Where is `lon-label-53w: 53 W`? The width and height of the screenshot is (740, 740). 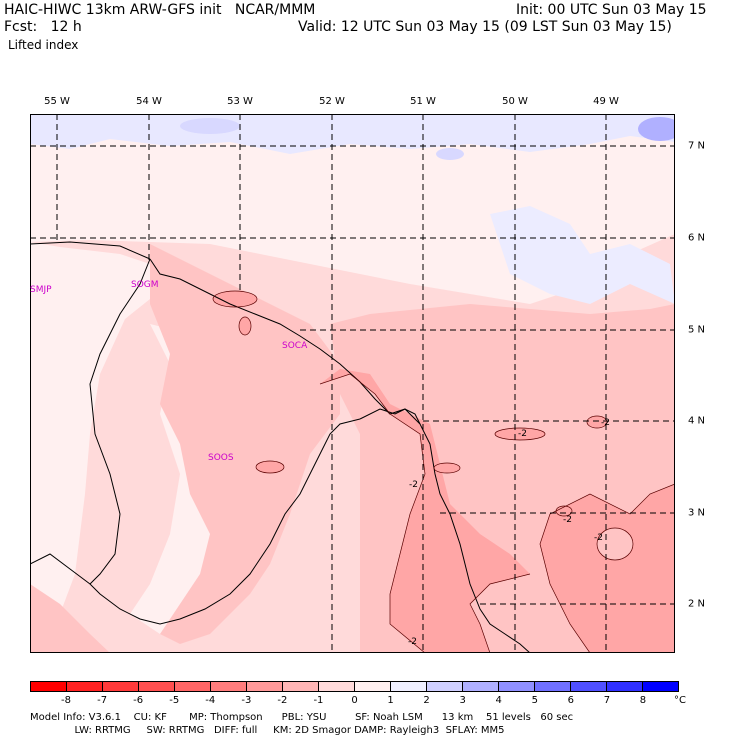 lon-label-53w: 53 W is located at coordinates (240, 101).